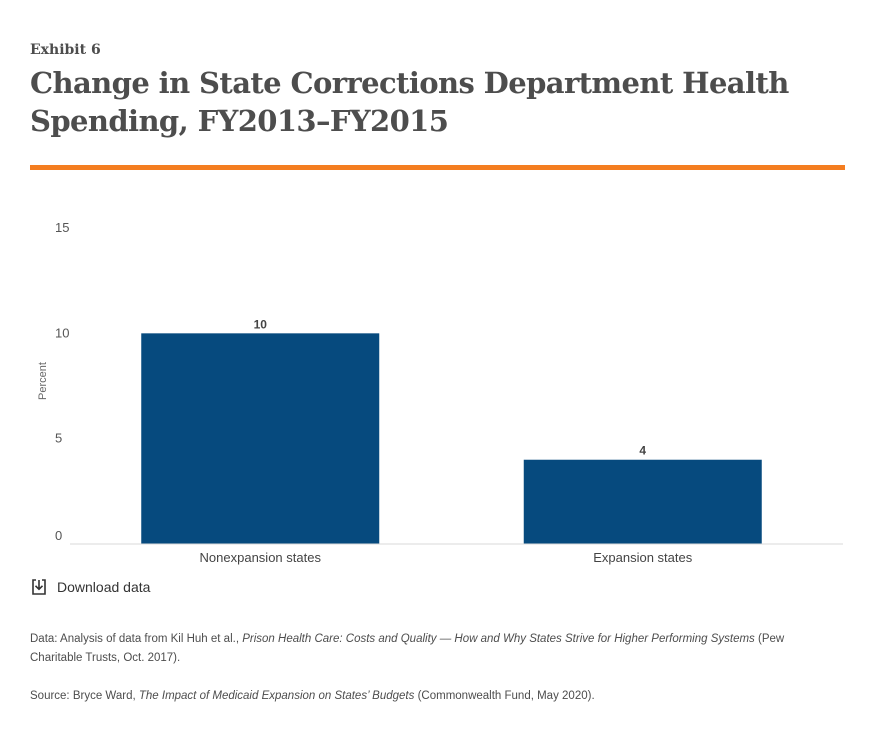  I want to click on data-note-suffix: (Pew Charitable Trusts, Oct. 2017)., so click(407, 648).